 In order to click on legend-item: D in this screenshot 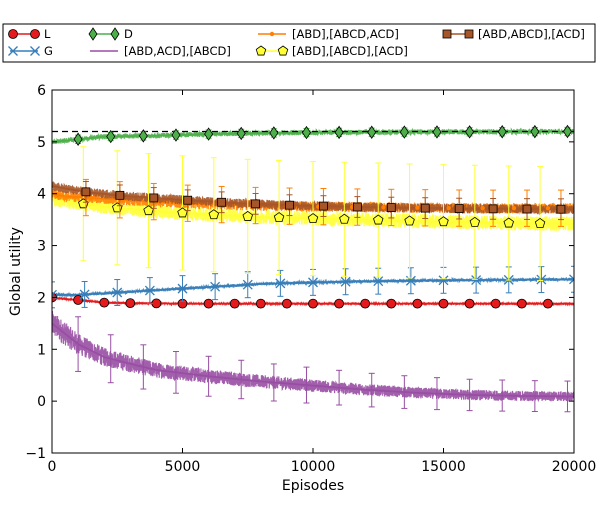, I will do `click(110, 34)`.